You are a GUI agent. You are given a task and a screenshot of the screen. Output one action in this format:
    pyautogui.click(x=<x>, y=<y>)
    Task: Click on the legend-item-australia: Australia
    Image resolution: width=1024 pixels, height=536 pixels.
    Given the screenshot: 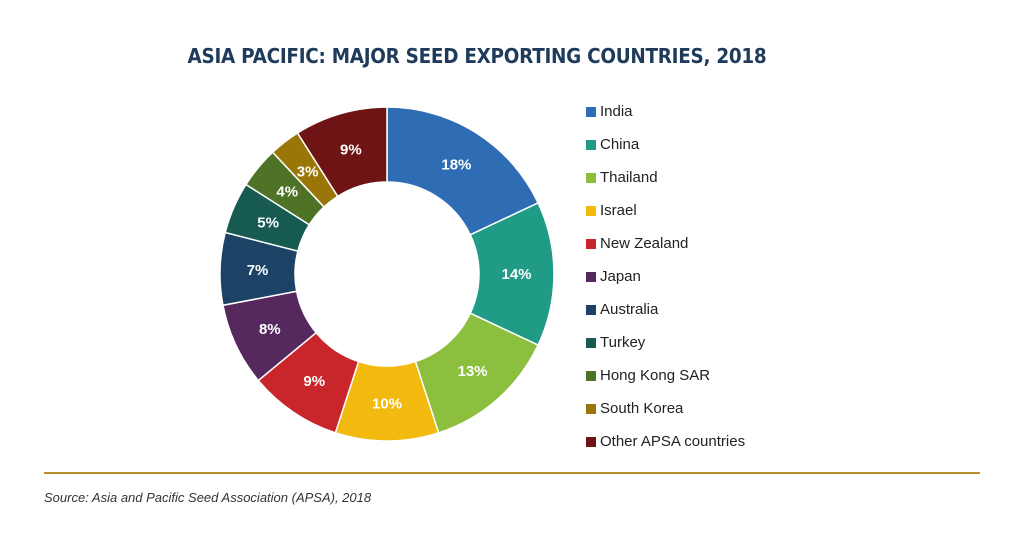 What is the action you would take?
    pyautogui.click(x=665, y=309)
    